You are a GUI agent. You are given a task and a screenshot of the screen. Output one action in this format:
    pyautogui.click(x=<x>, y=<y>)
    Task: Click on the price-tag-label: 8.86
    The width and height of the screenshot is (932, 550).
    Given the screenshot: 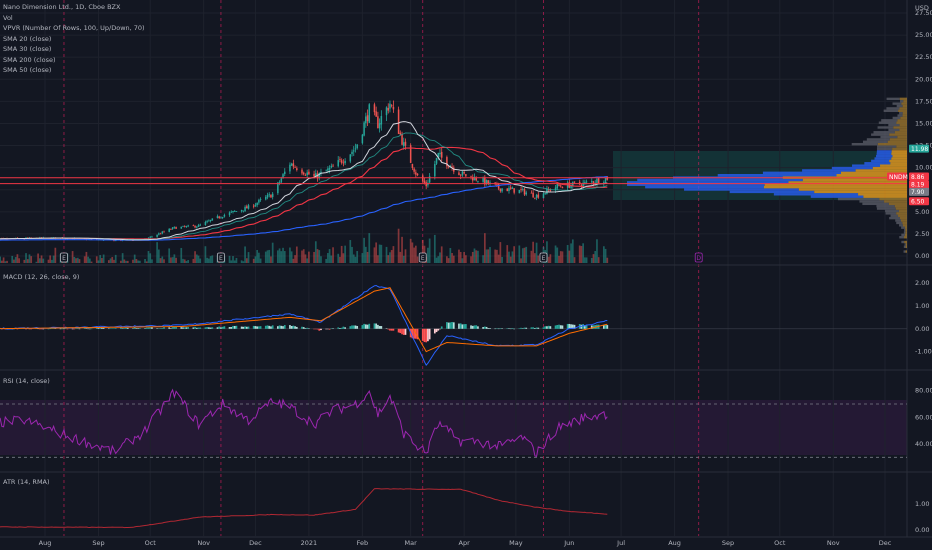 What is the action you would take?
    pyautogui.click(x=918, y=177)
    